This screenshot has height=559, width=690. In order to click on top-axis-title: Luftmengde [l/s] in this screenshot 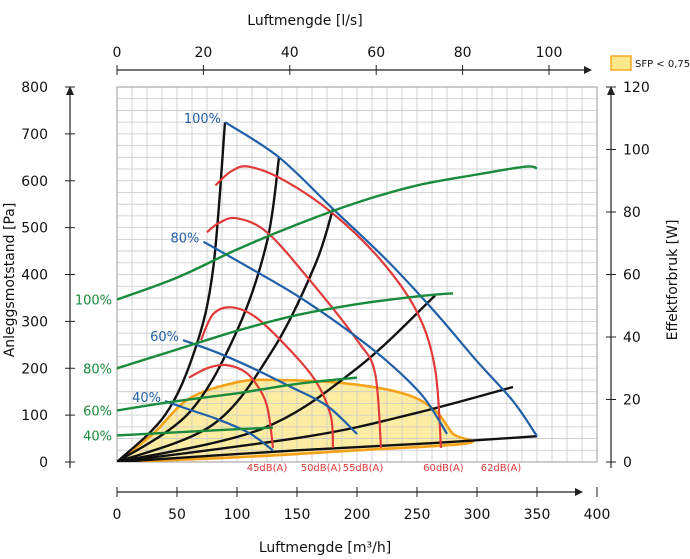, I will do `click(304, 21)`.